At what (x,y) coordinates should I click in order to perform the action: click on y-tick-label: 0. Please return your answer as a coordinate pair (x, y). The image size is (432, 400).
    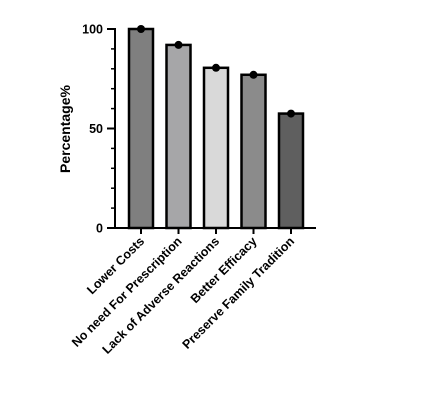
    Looking at the image, I should click on (99, 229).